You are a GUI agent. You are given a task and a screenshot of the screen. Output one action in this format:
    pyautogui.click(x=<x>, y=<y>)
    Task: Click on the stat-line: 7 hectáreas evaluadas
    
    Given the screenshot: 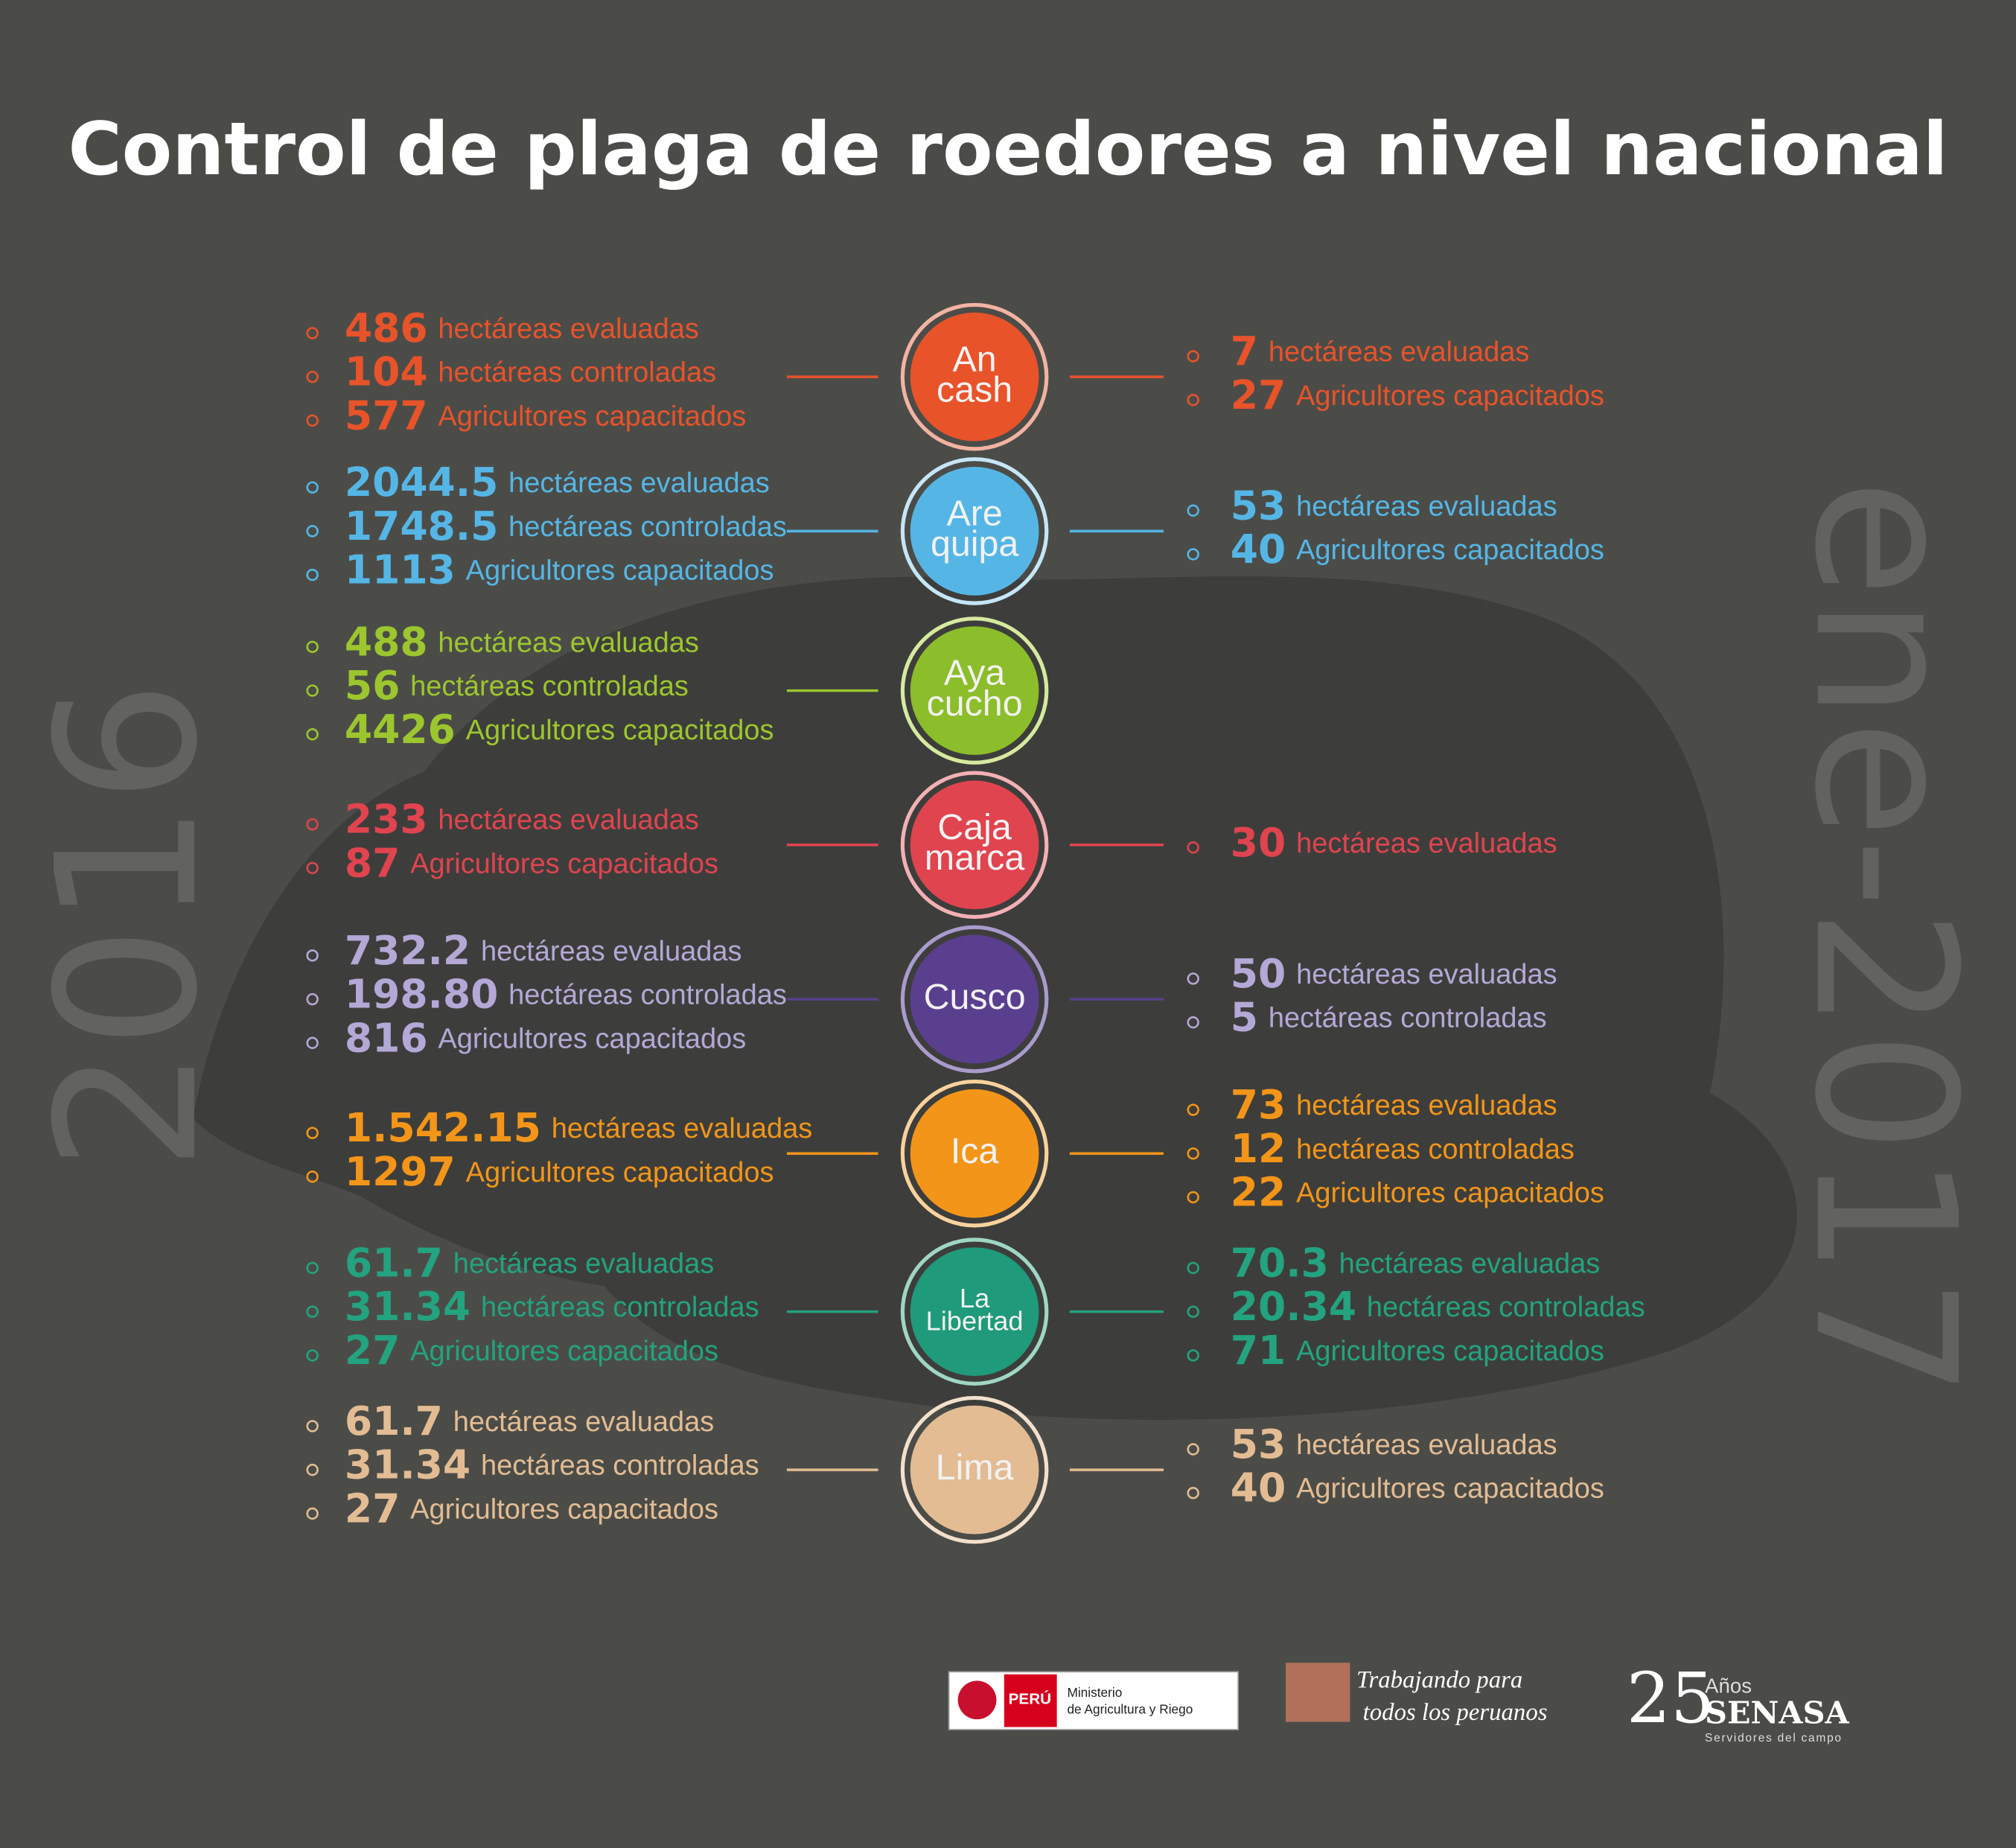 What is the action you would take?
    pyautogui.click(x=1380, y=351)
    